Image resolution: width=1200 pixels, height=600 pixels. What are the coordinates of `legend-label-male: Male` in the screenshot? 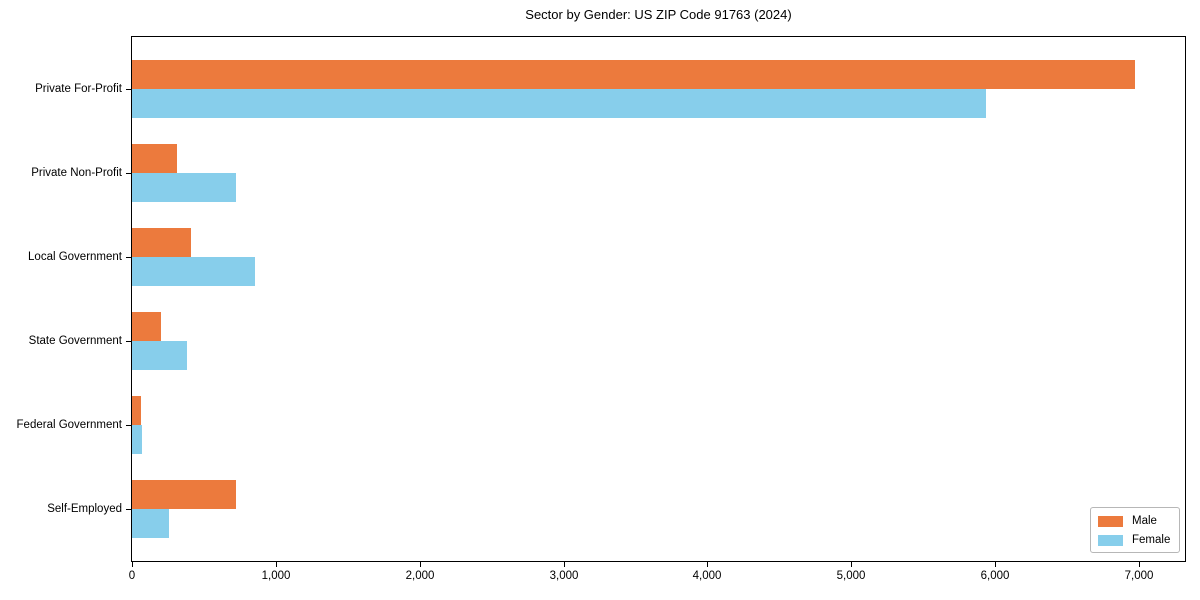 It's located at (1144, 521).